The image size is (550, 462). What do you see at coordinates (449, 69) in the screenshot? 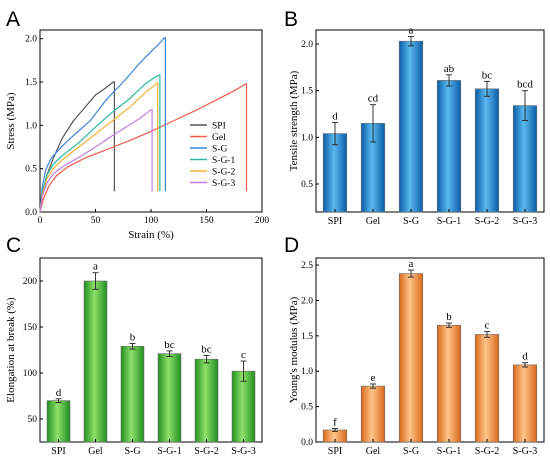
I see `significance-label: ab` at bounding box center [449, 69].